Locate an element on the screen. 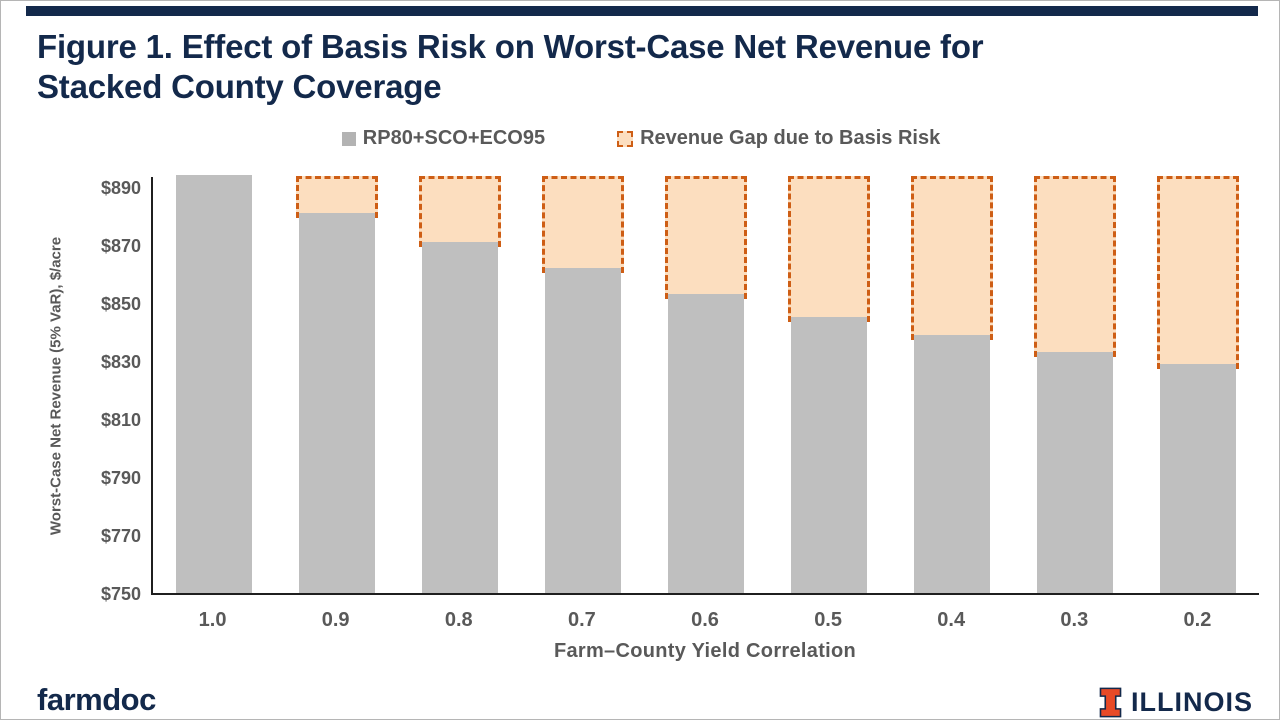 The height and width of the screenshot is (720, 1280). x-tick-label: 0.3 is located at coordinates (1074, 620).